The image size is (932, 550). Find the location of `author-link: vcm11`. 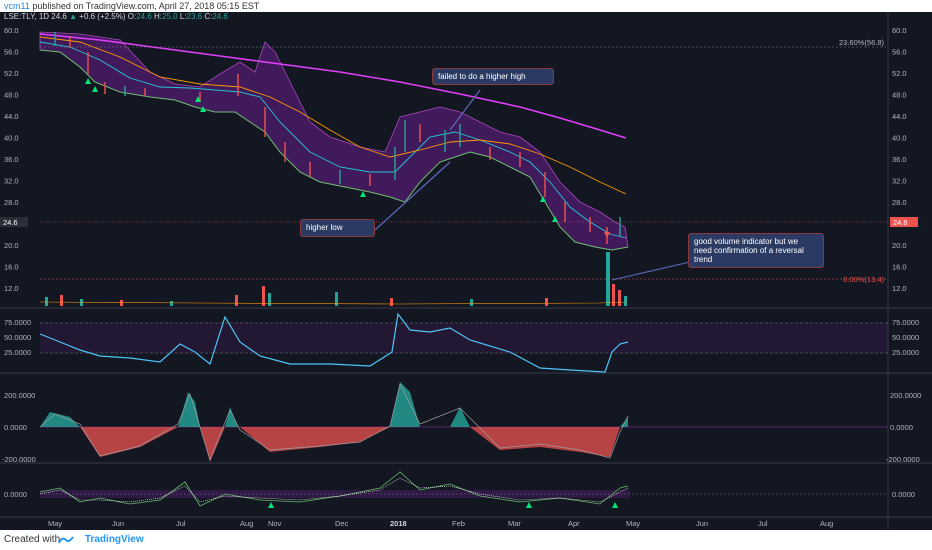

author-link: vcm11 is located at coordinates (17, 6).